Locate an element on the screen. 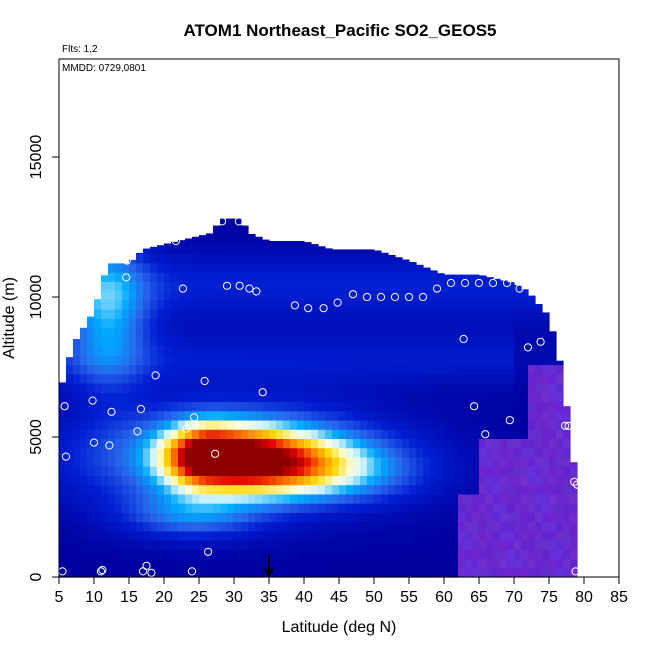 Image resolution: width=650 pixels, height=650 pixels. y-axis-title: Altitude (m) is located at coordinates (9, 318).